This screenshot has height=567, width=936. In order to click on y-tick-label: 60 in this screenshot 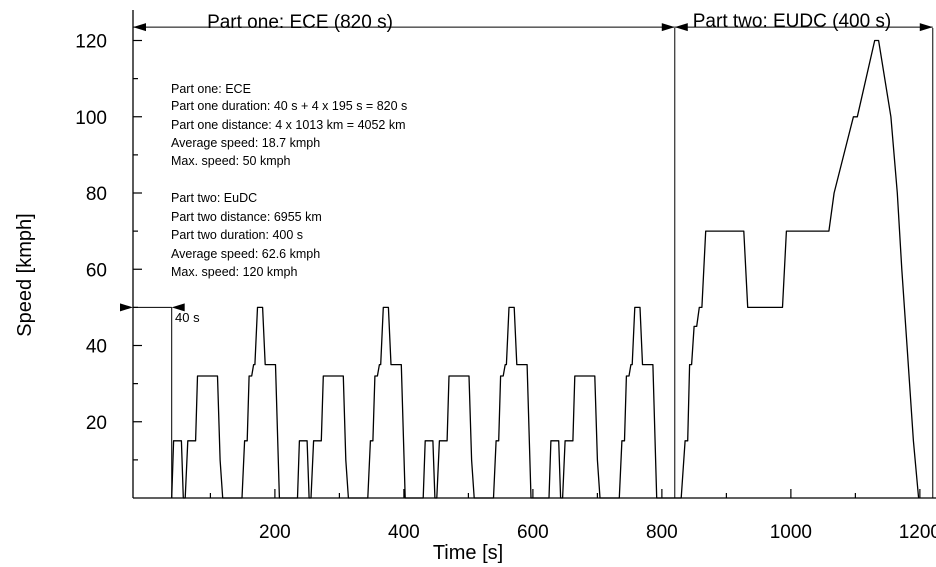, I will do `click(96, 270)`.